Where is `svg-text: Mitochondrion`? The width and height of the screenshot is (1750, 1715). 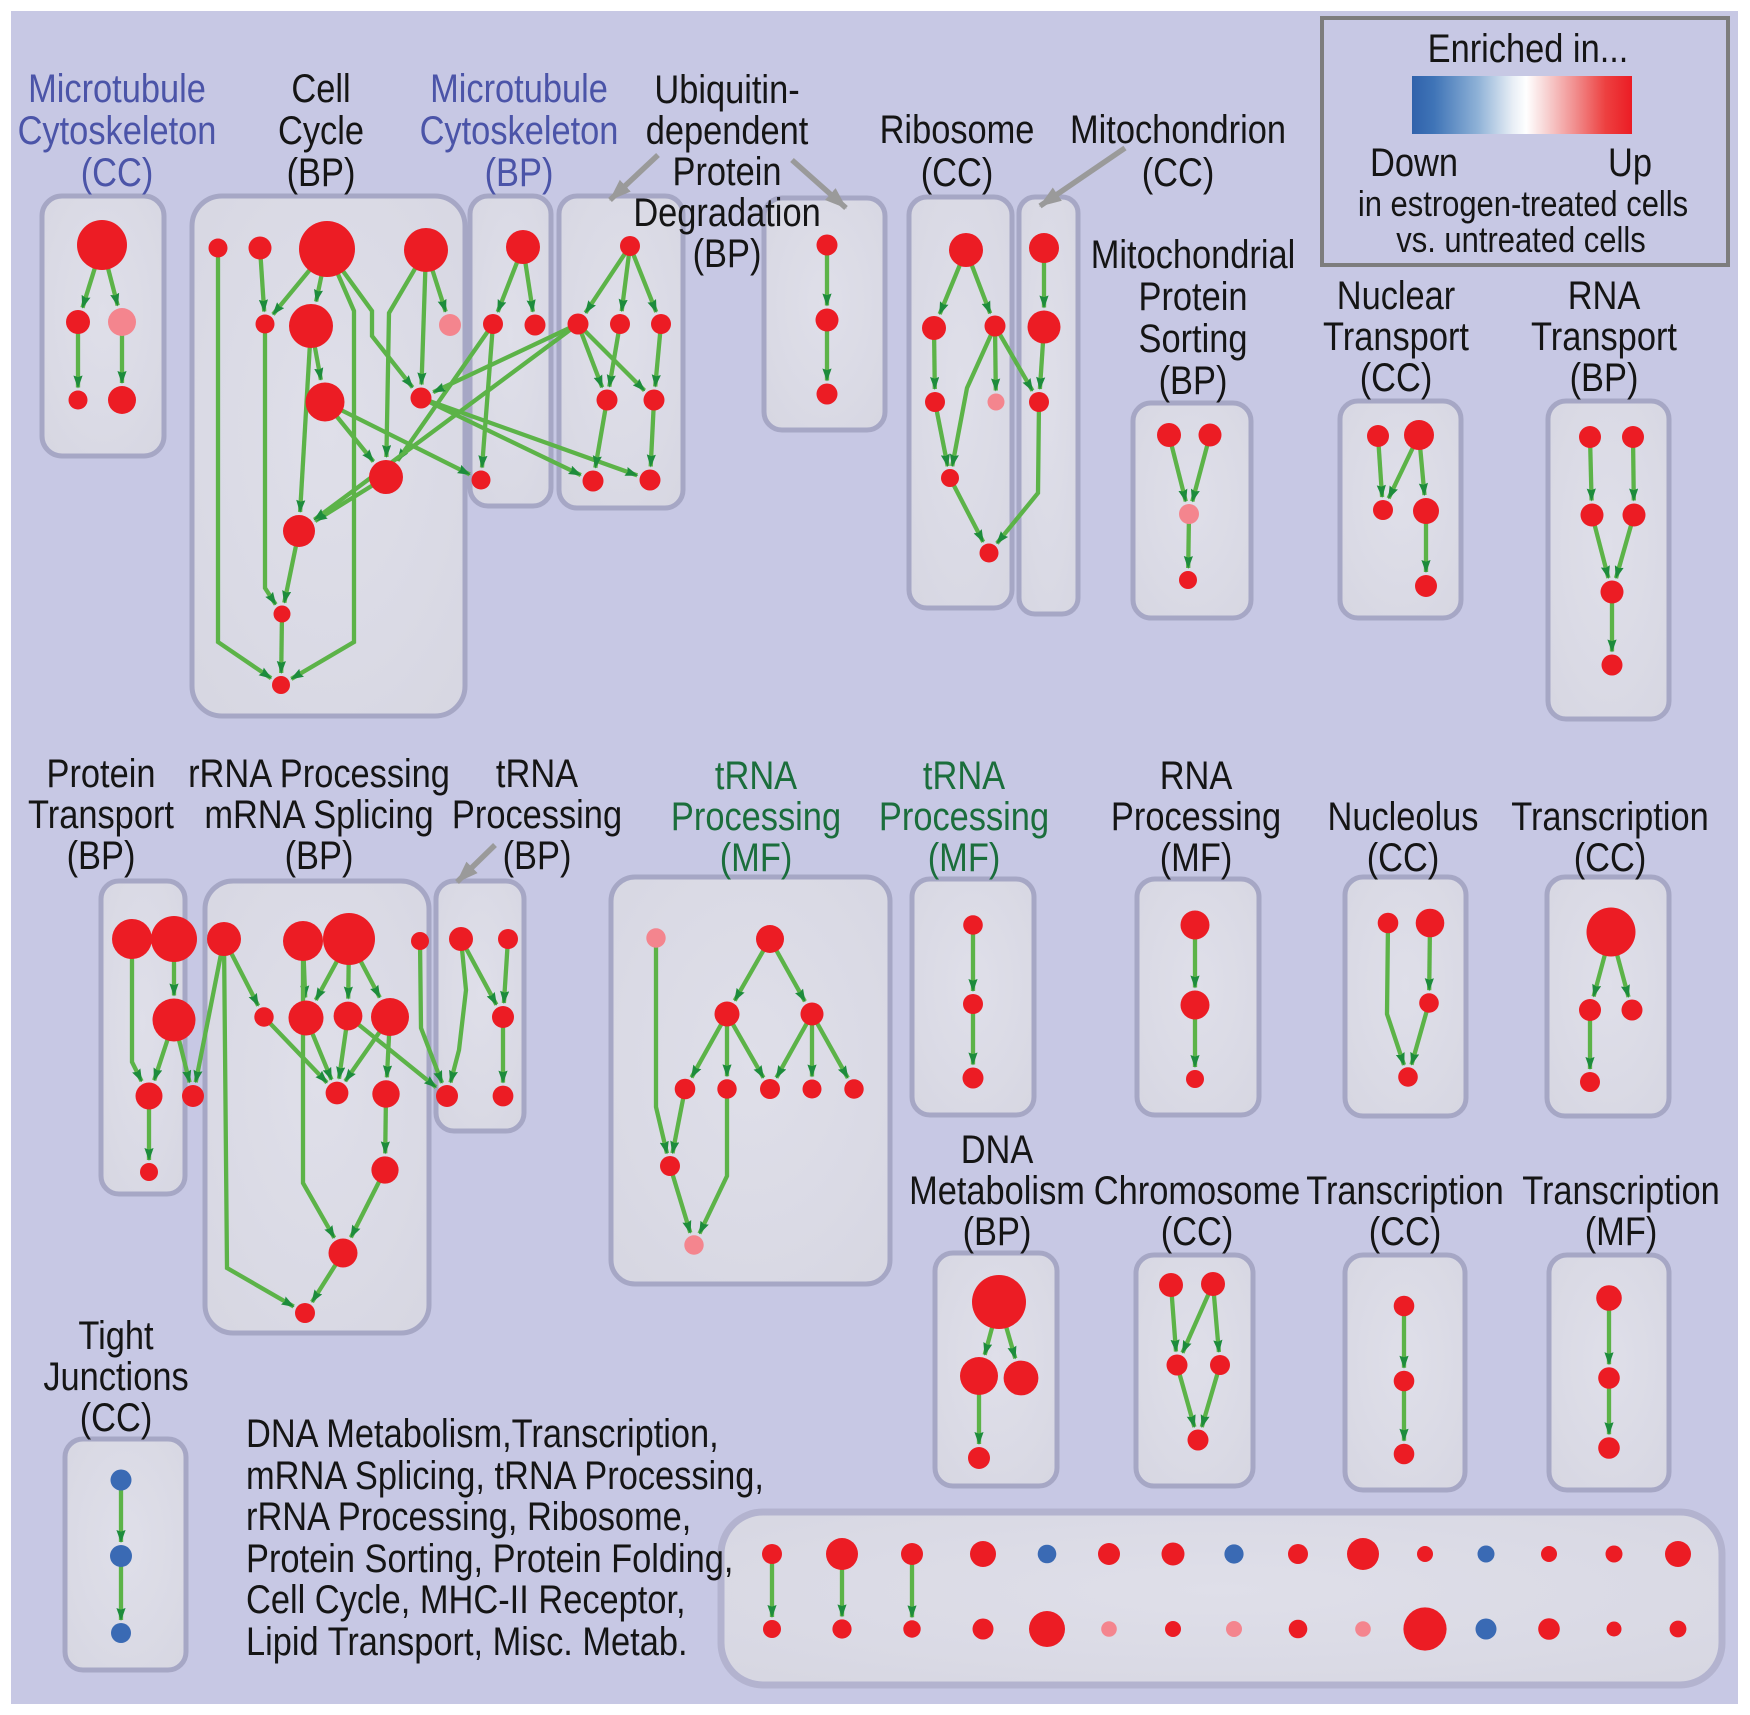 svg-text: Mitochondrion is located at coordinates (1178, 129).